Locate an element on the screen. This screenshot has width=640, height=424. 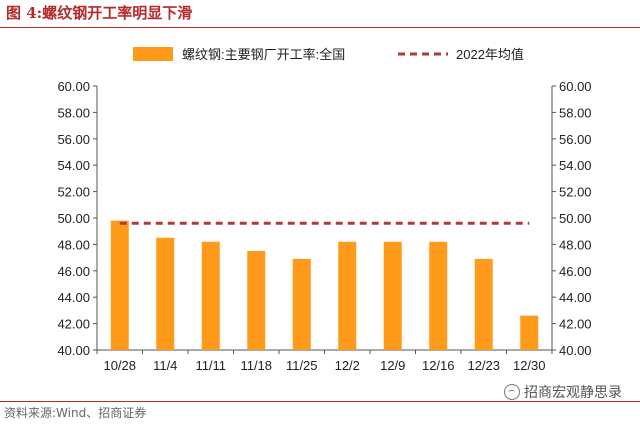
y-tick-label-right: 60.00 is located at coordinates (575, 86).